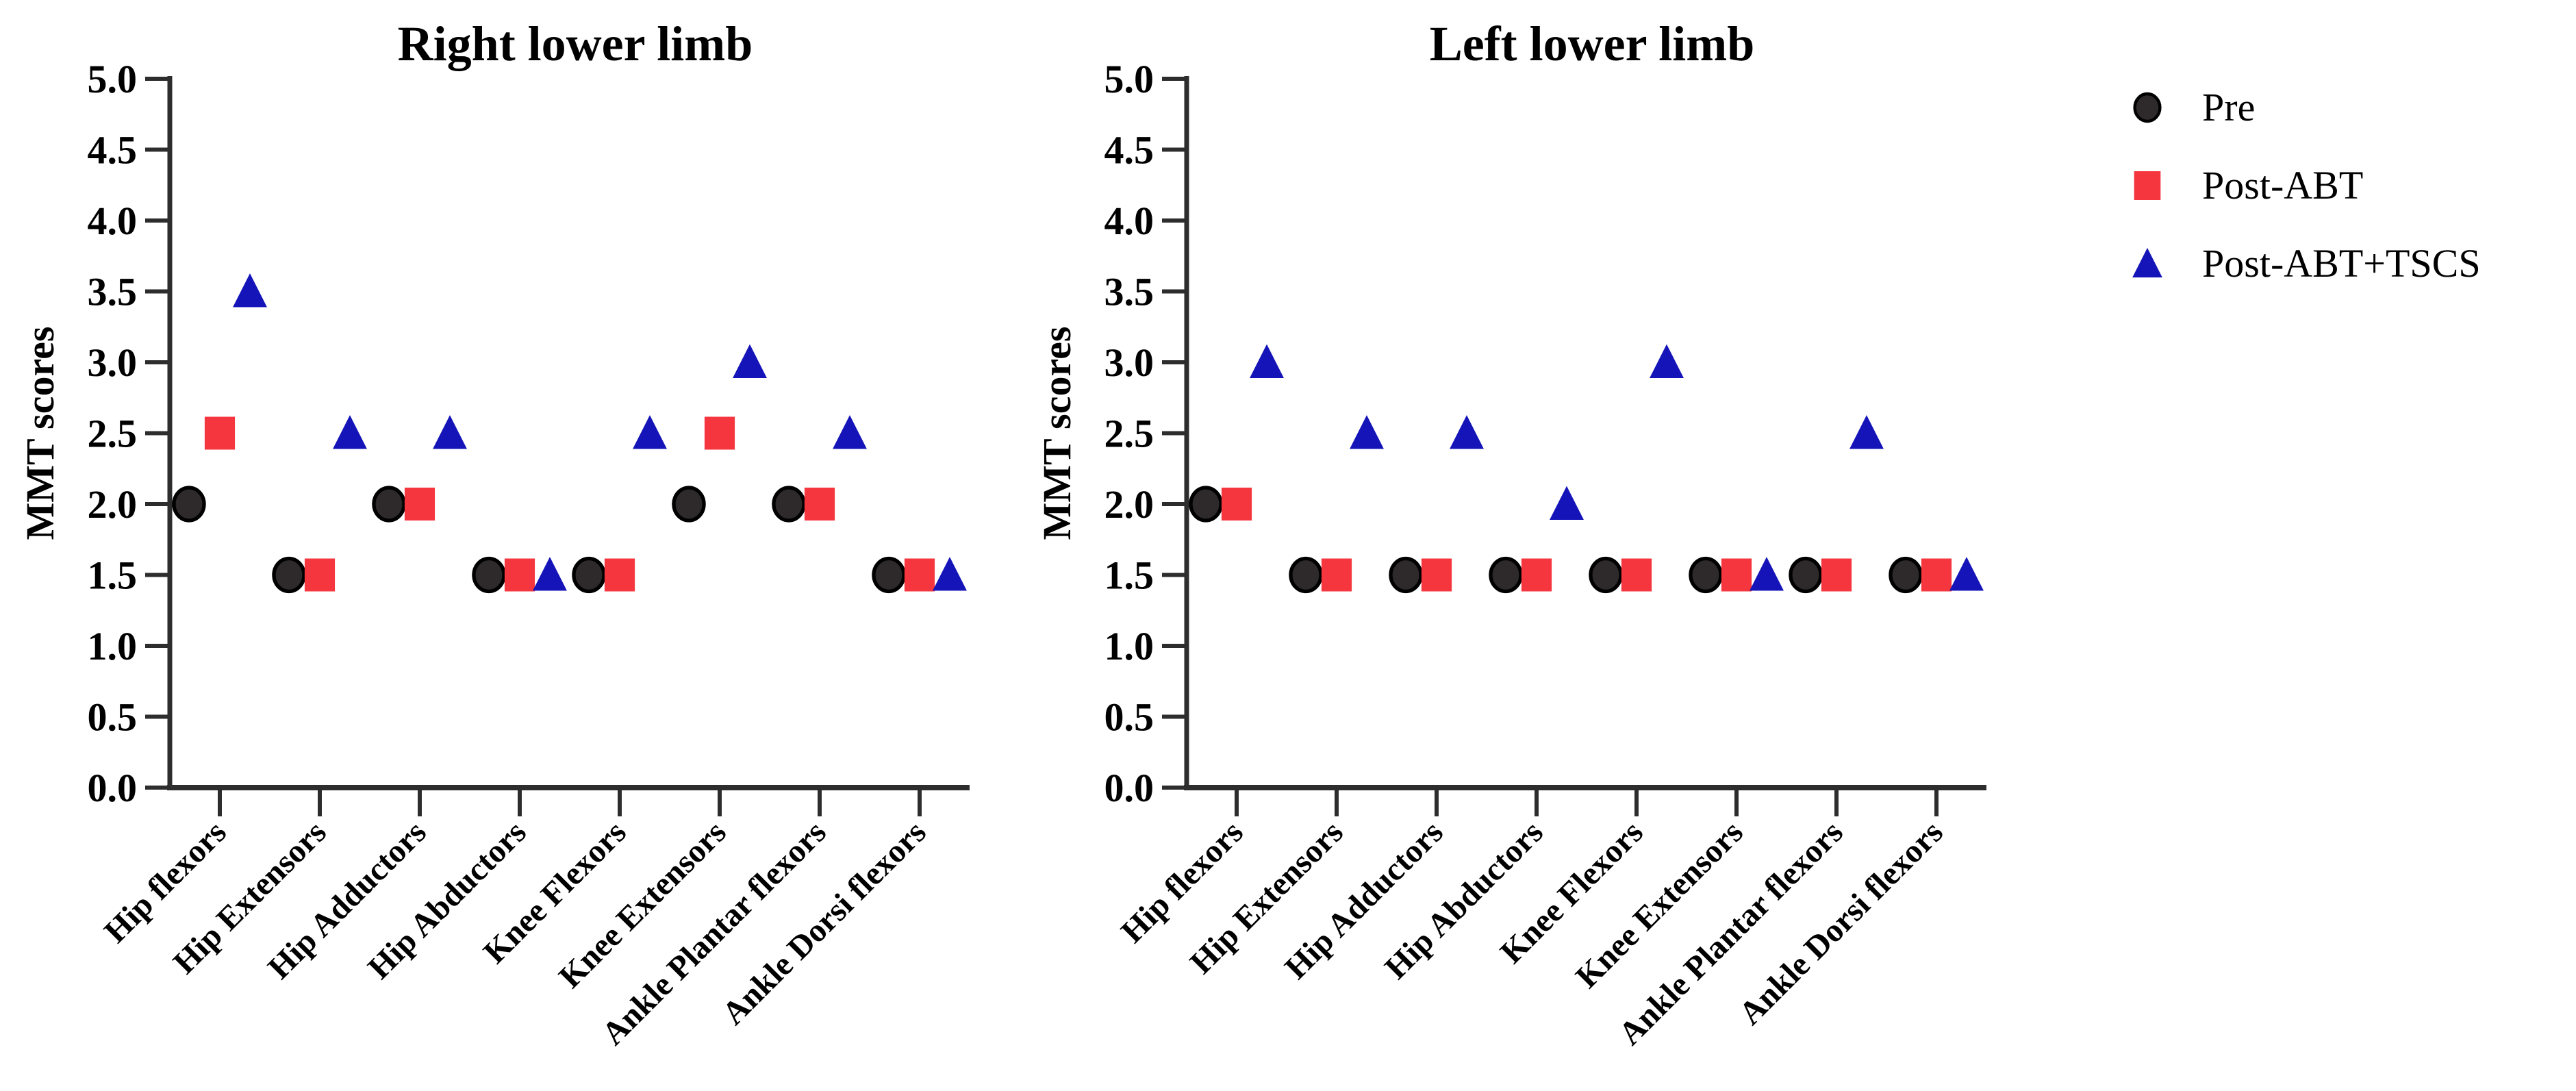 The image size is (2576, 1091). I want to click on triangle-glyph, so click(2147, 263).